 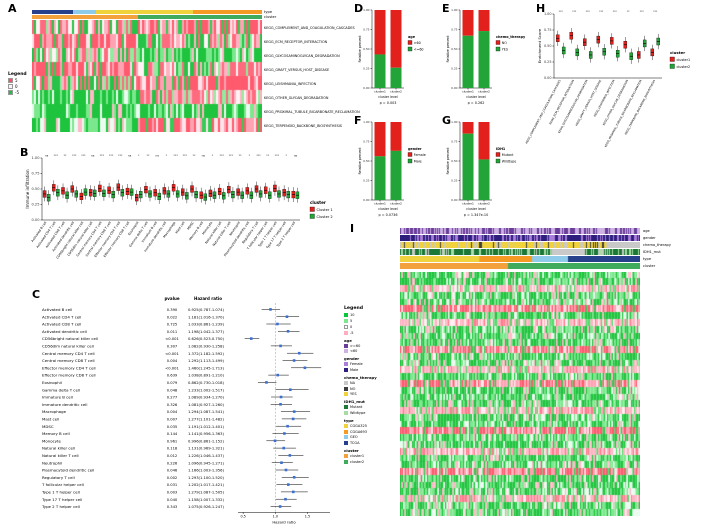 What do you see at coordinates (354, 437) in the screenshot?
I see `legend-item-label: GEO` at bounding box center [354, 437].